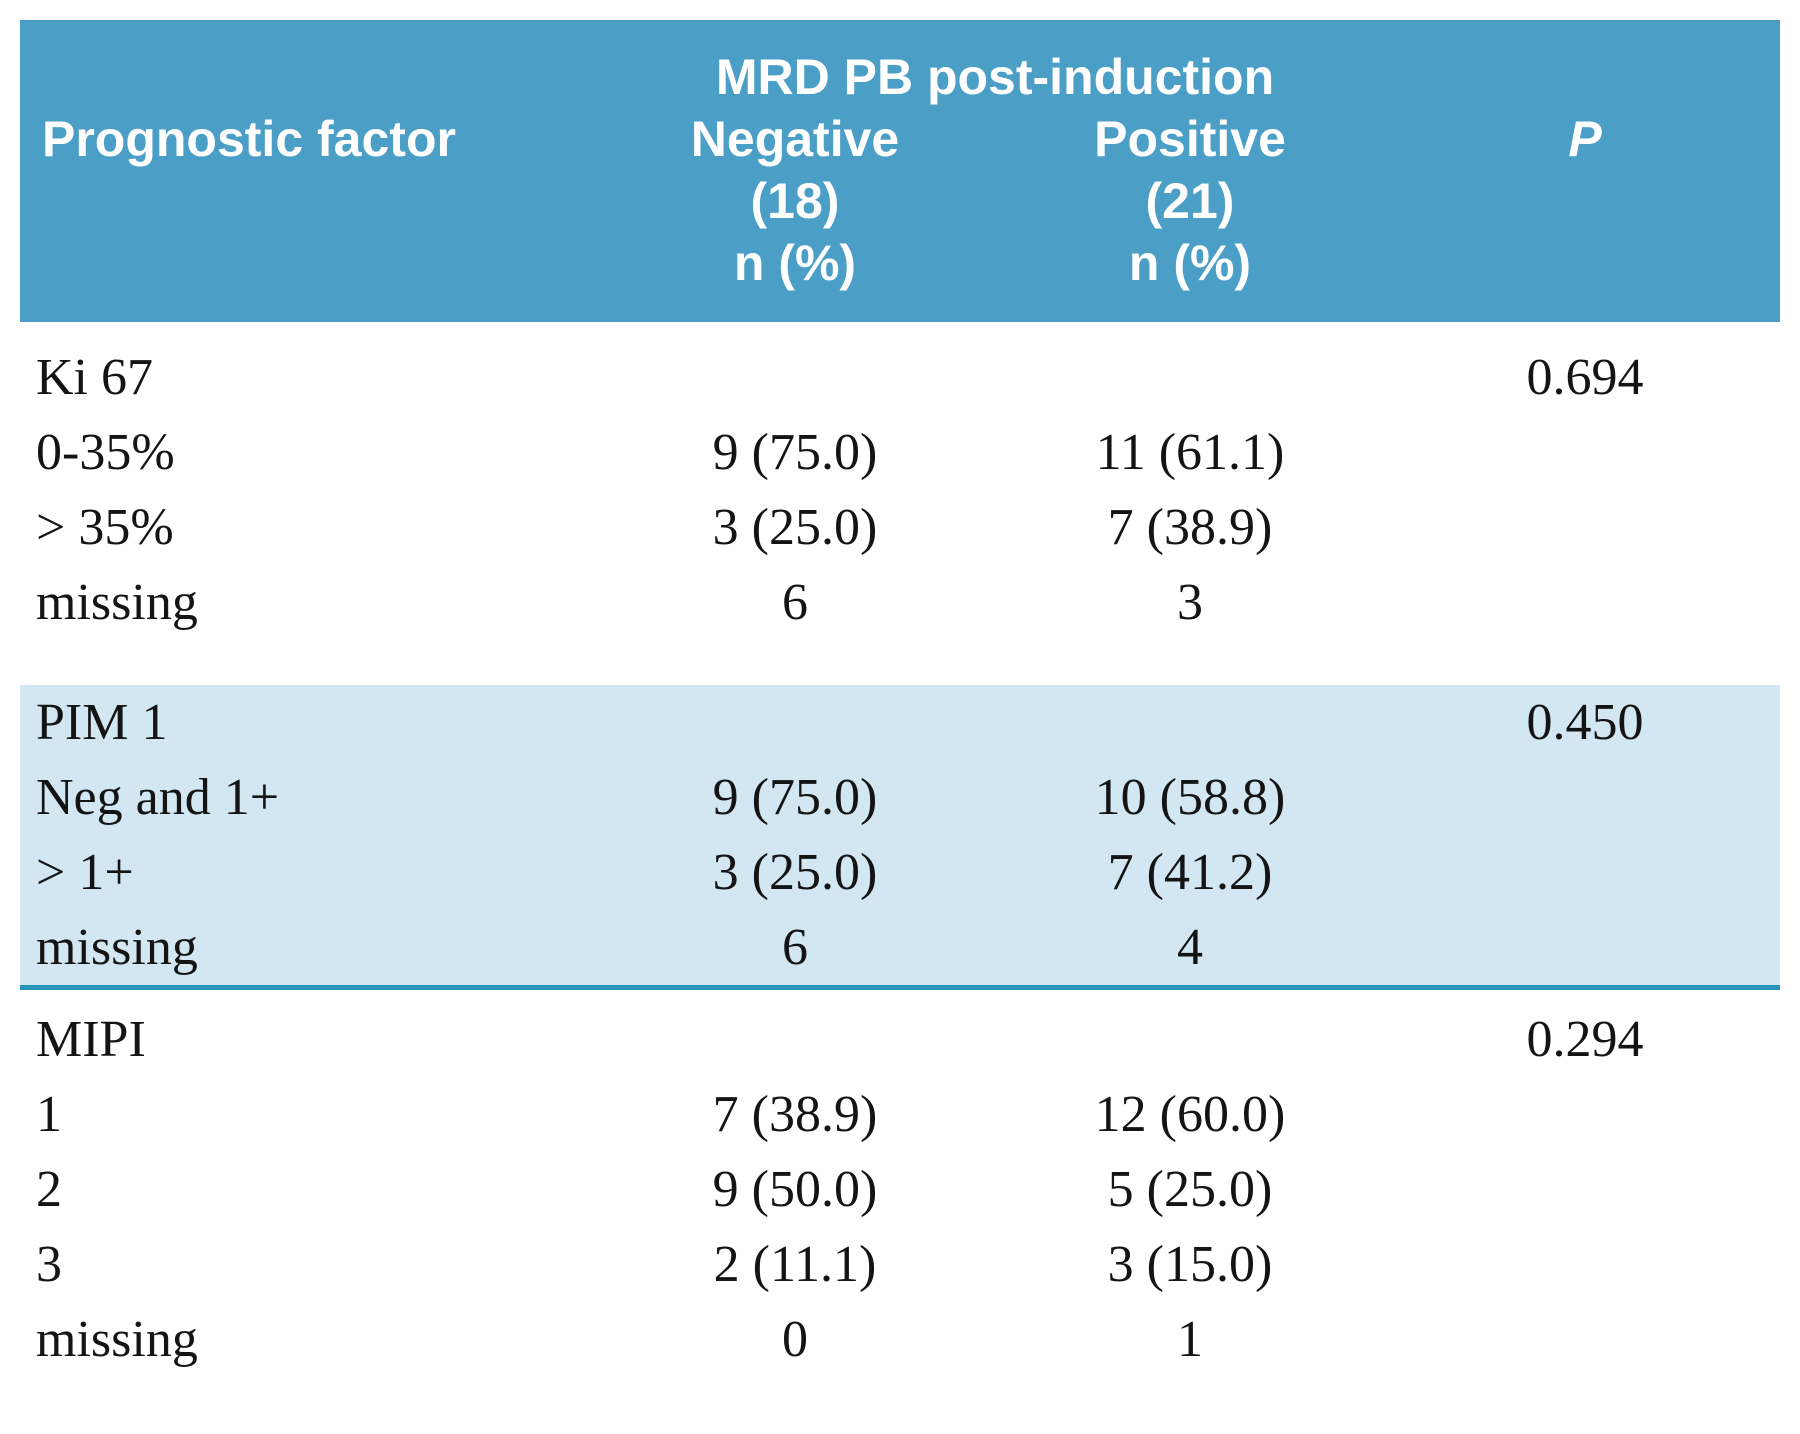 The image size is (1800, 1434). What do you see at coordinates (49, 1114) in the screenshot?
I see `factor-cell: 1` at bounding box center [49, 1114].